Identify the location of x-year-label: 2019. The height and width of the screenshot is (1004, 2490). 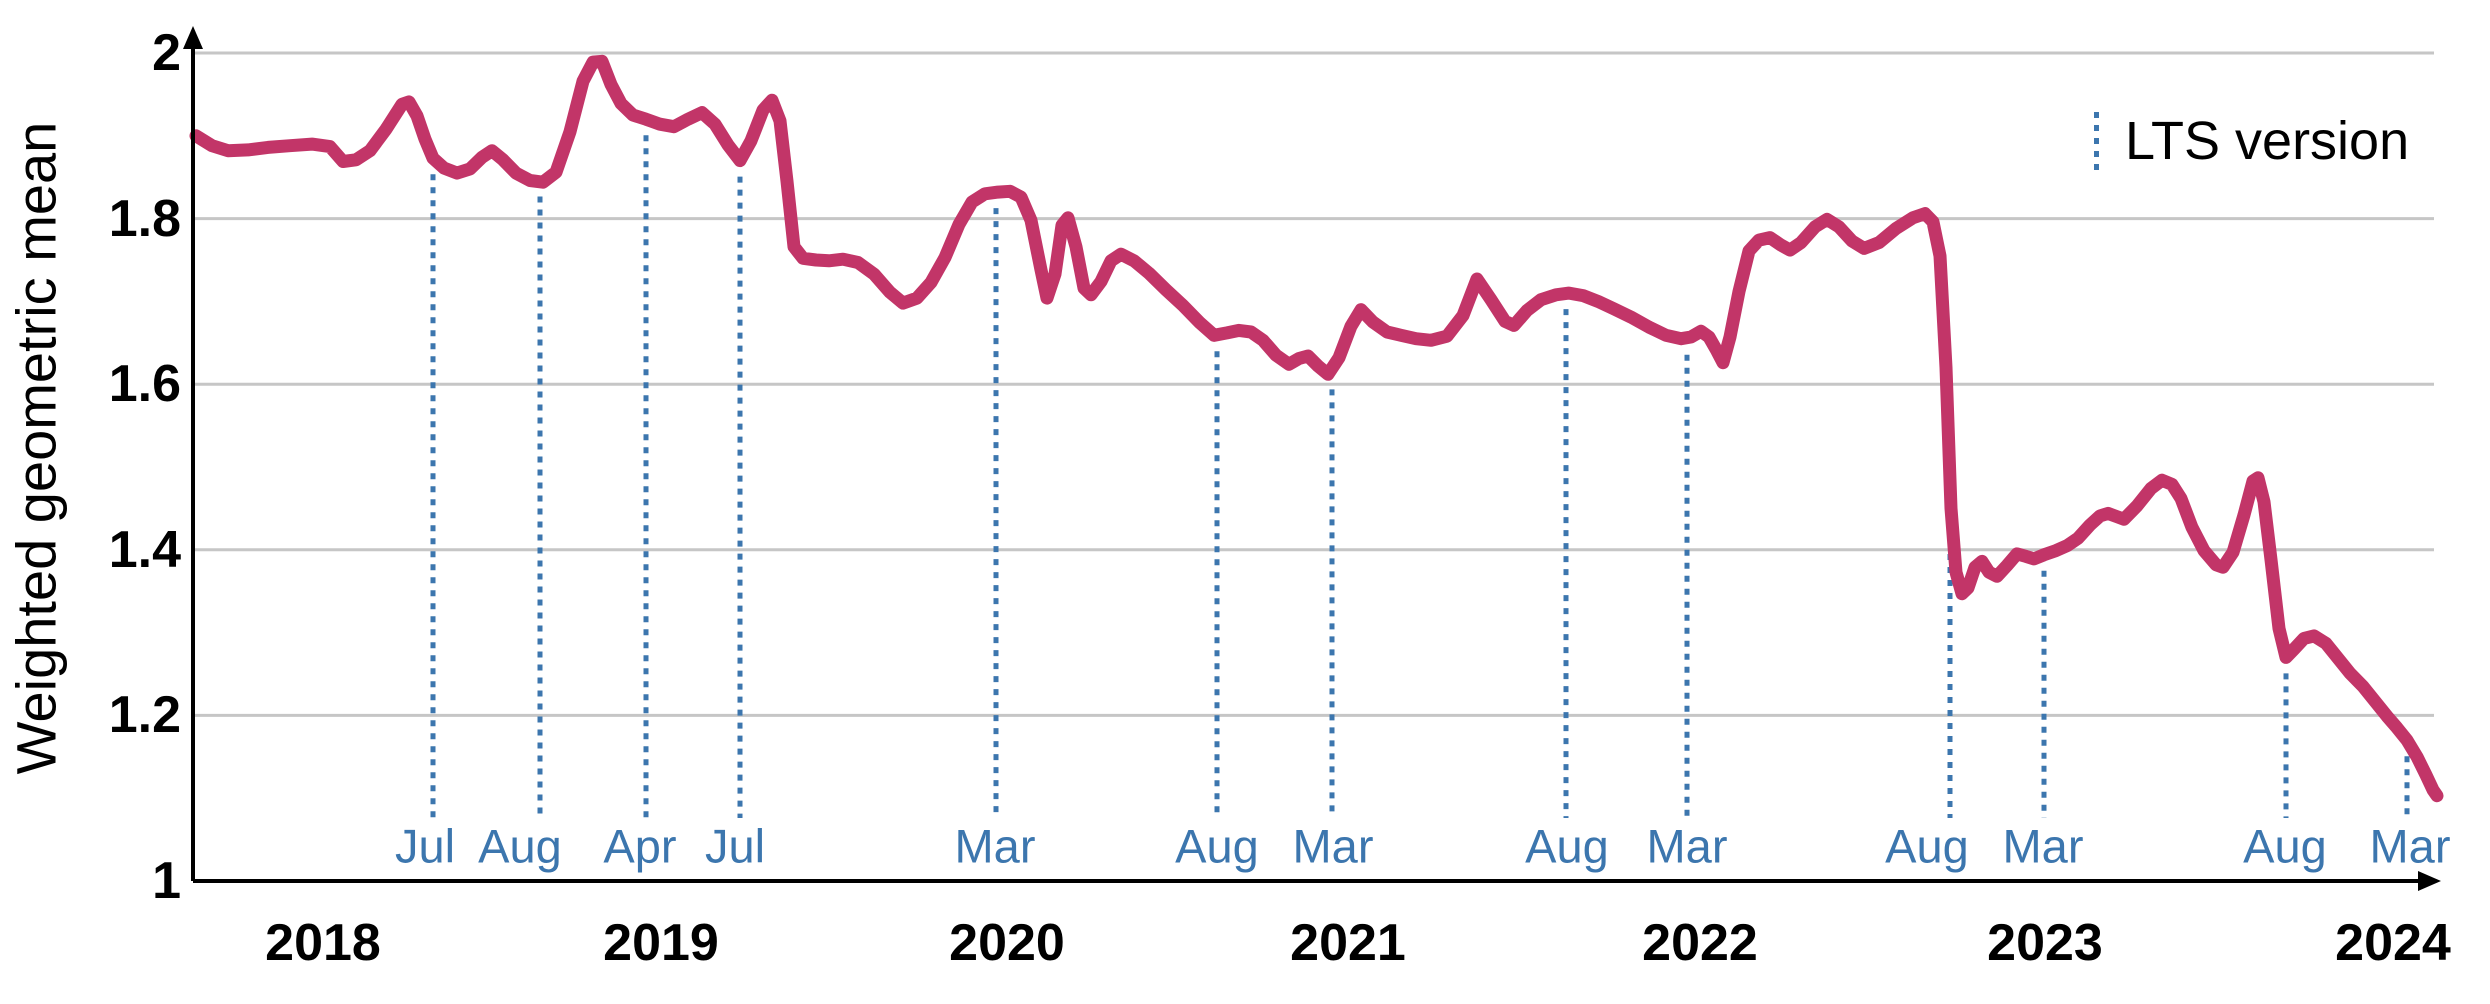
(661, 943).